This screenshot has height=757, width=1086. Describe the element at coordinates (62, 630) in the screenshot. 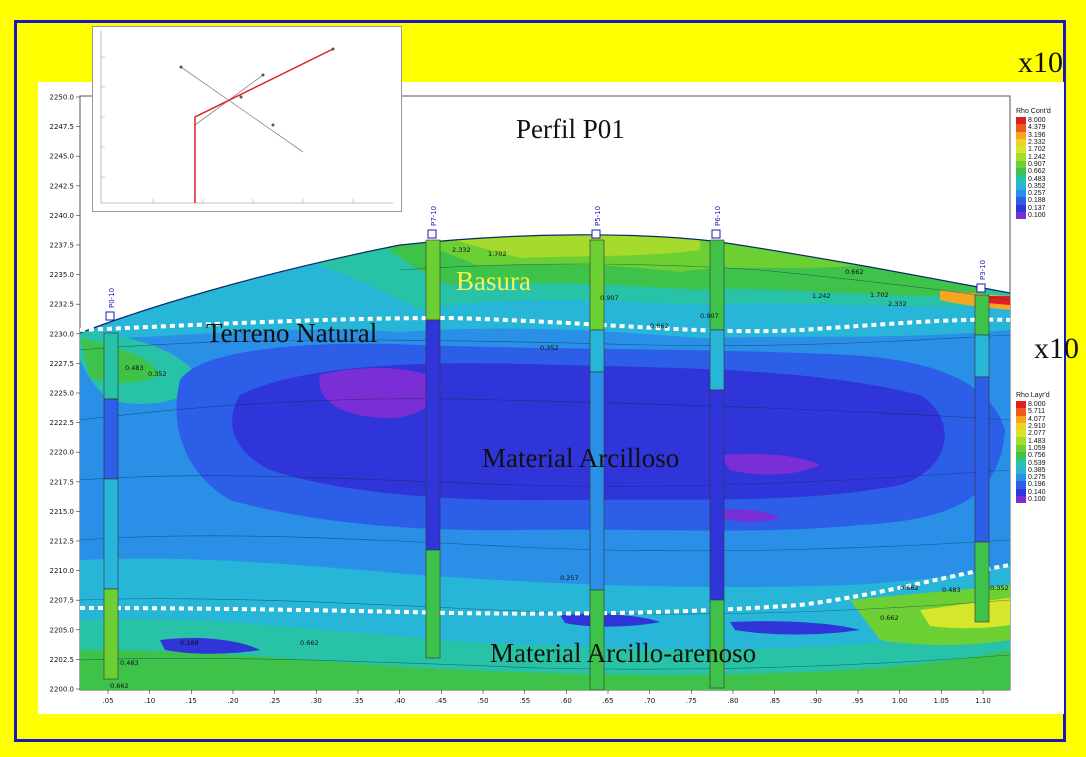

I see `y-tick-label: 2205.0` at that location.